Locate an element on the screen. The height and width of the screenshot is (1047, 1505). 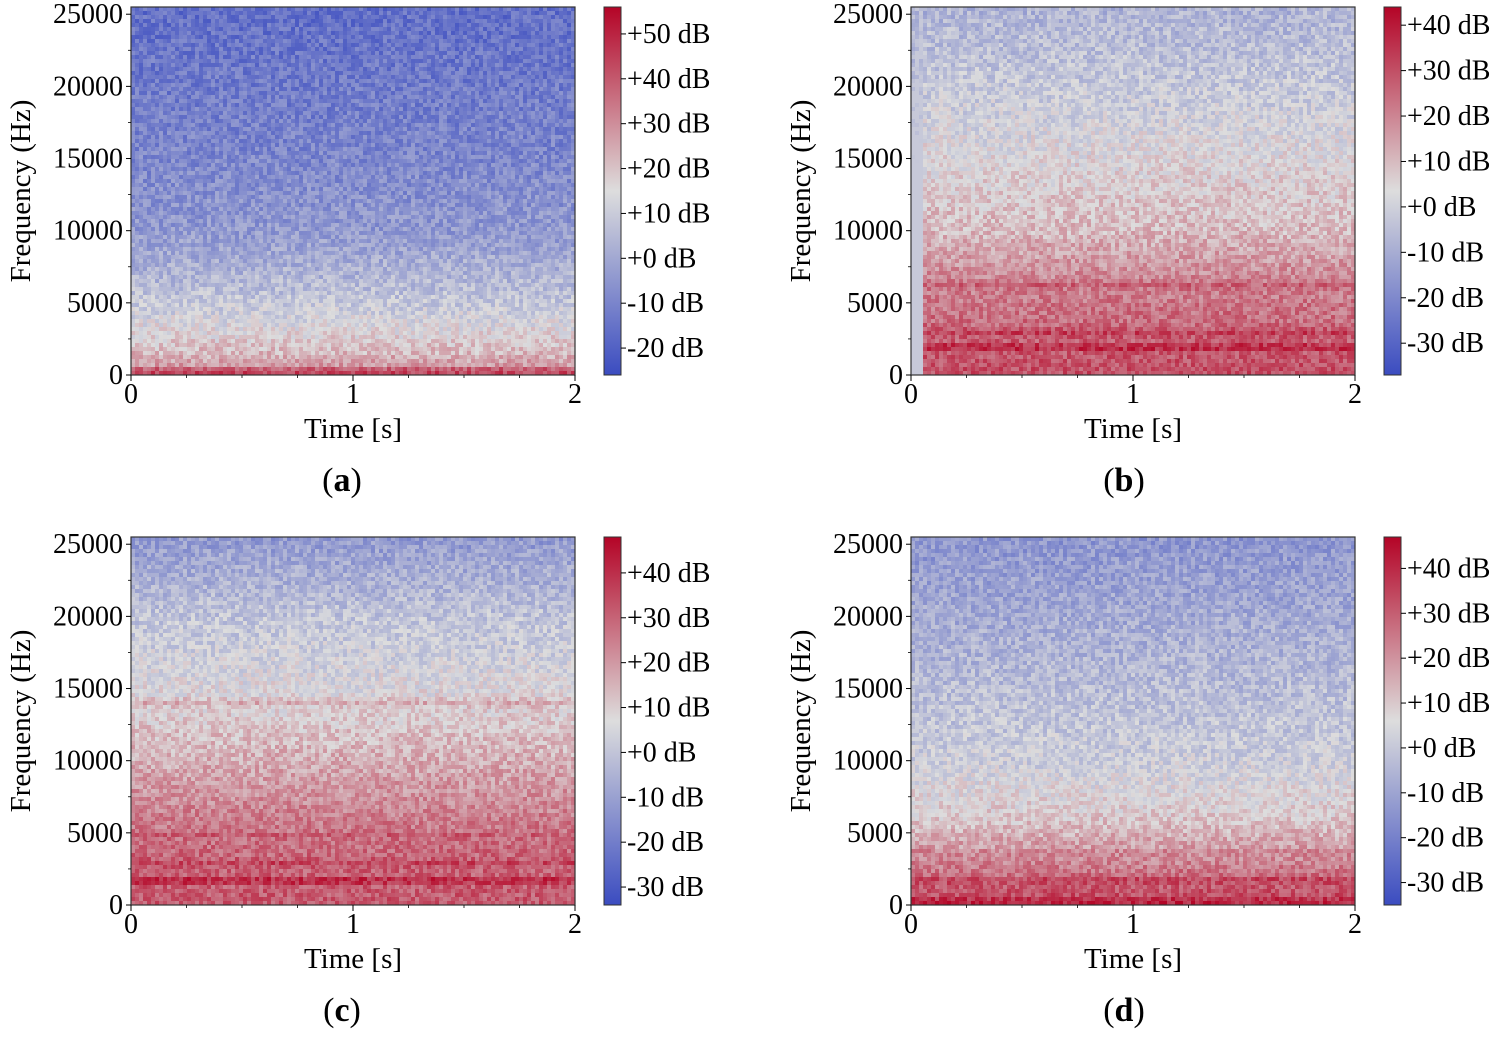
caption-c: (c) is located at coordinates (342, 1011).